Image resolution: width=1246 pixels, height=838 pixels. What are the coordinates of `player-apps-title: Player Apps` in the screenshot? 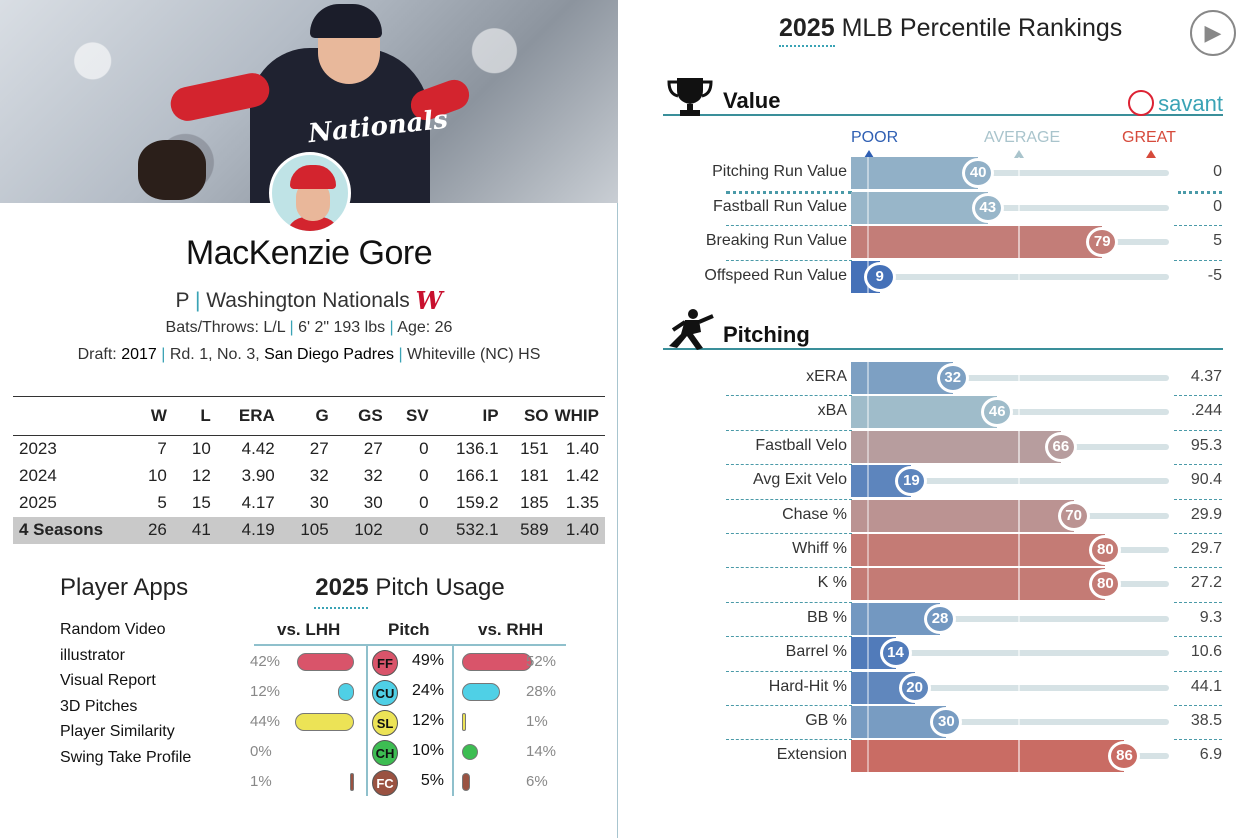 It's located at (124, 587).